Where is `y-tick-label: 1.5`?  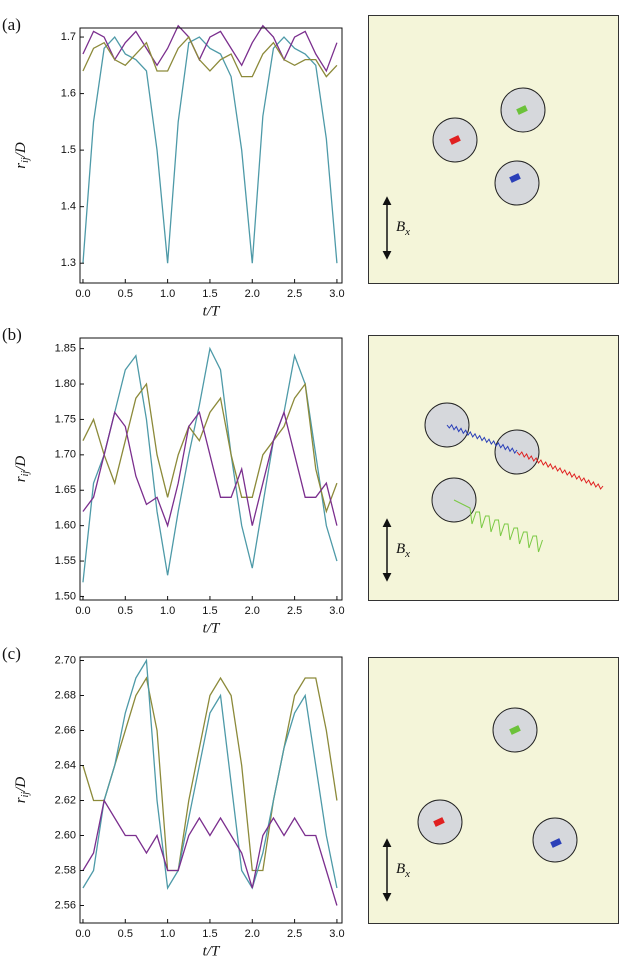
y-tick-label: 1.5 is located at coordinates (68, 150).